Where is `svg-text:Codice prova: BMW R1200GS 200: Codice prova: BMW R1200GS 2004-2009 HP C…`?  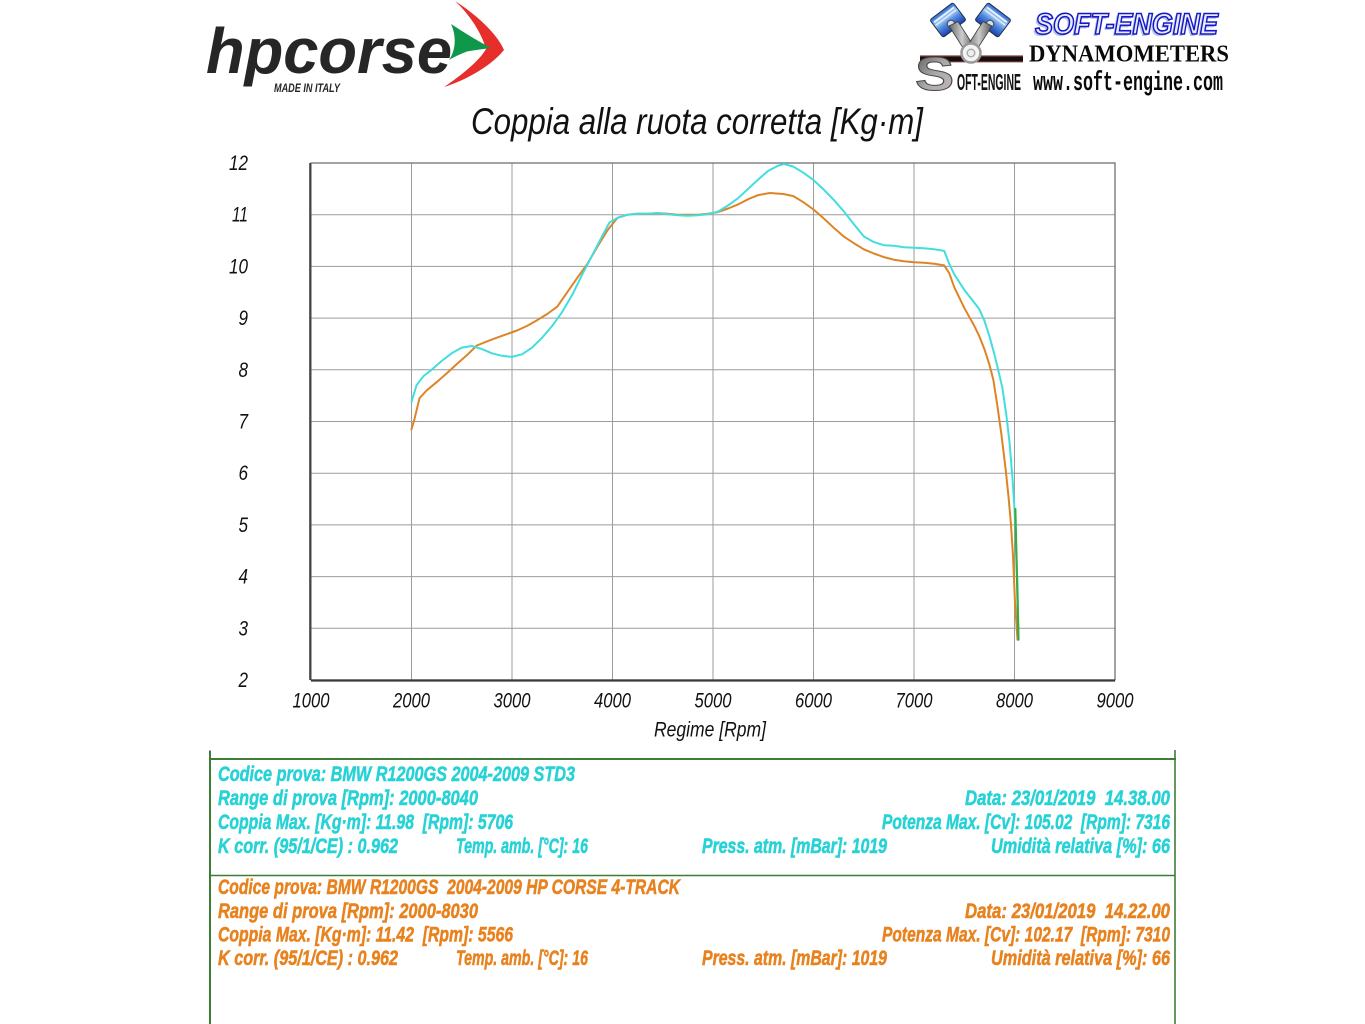 svg-text:Codice prova: BMW R1200GS 200: Codice prova: BMW R1200GS 2004-2009 HP C… is located at coordinates (449, 887).